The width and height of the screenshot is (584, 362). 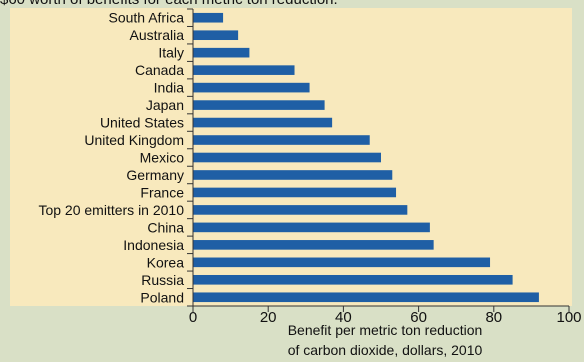 I want to click on bar-japan, so click(x=259, y=105).